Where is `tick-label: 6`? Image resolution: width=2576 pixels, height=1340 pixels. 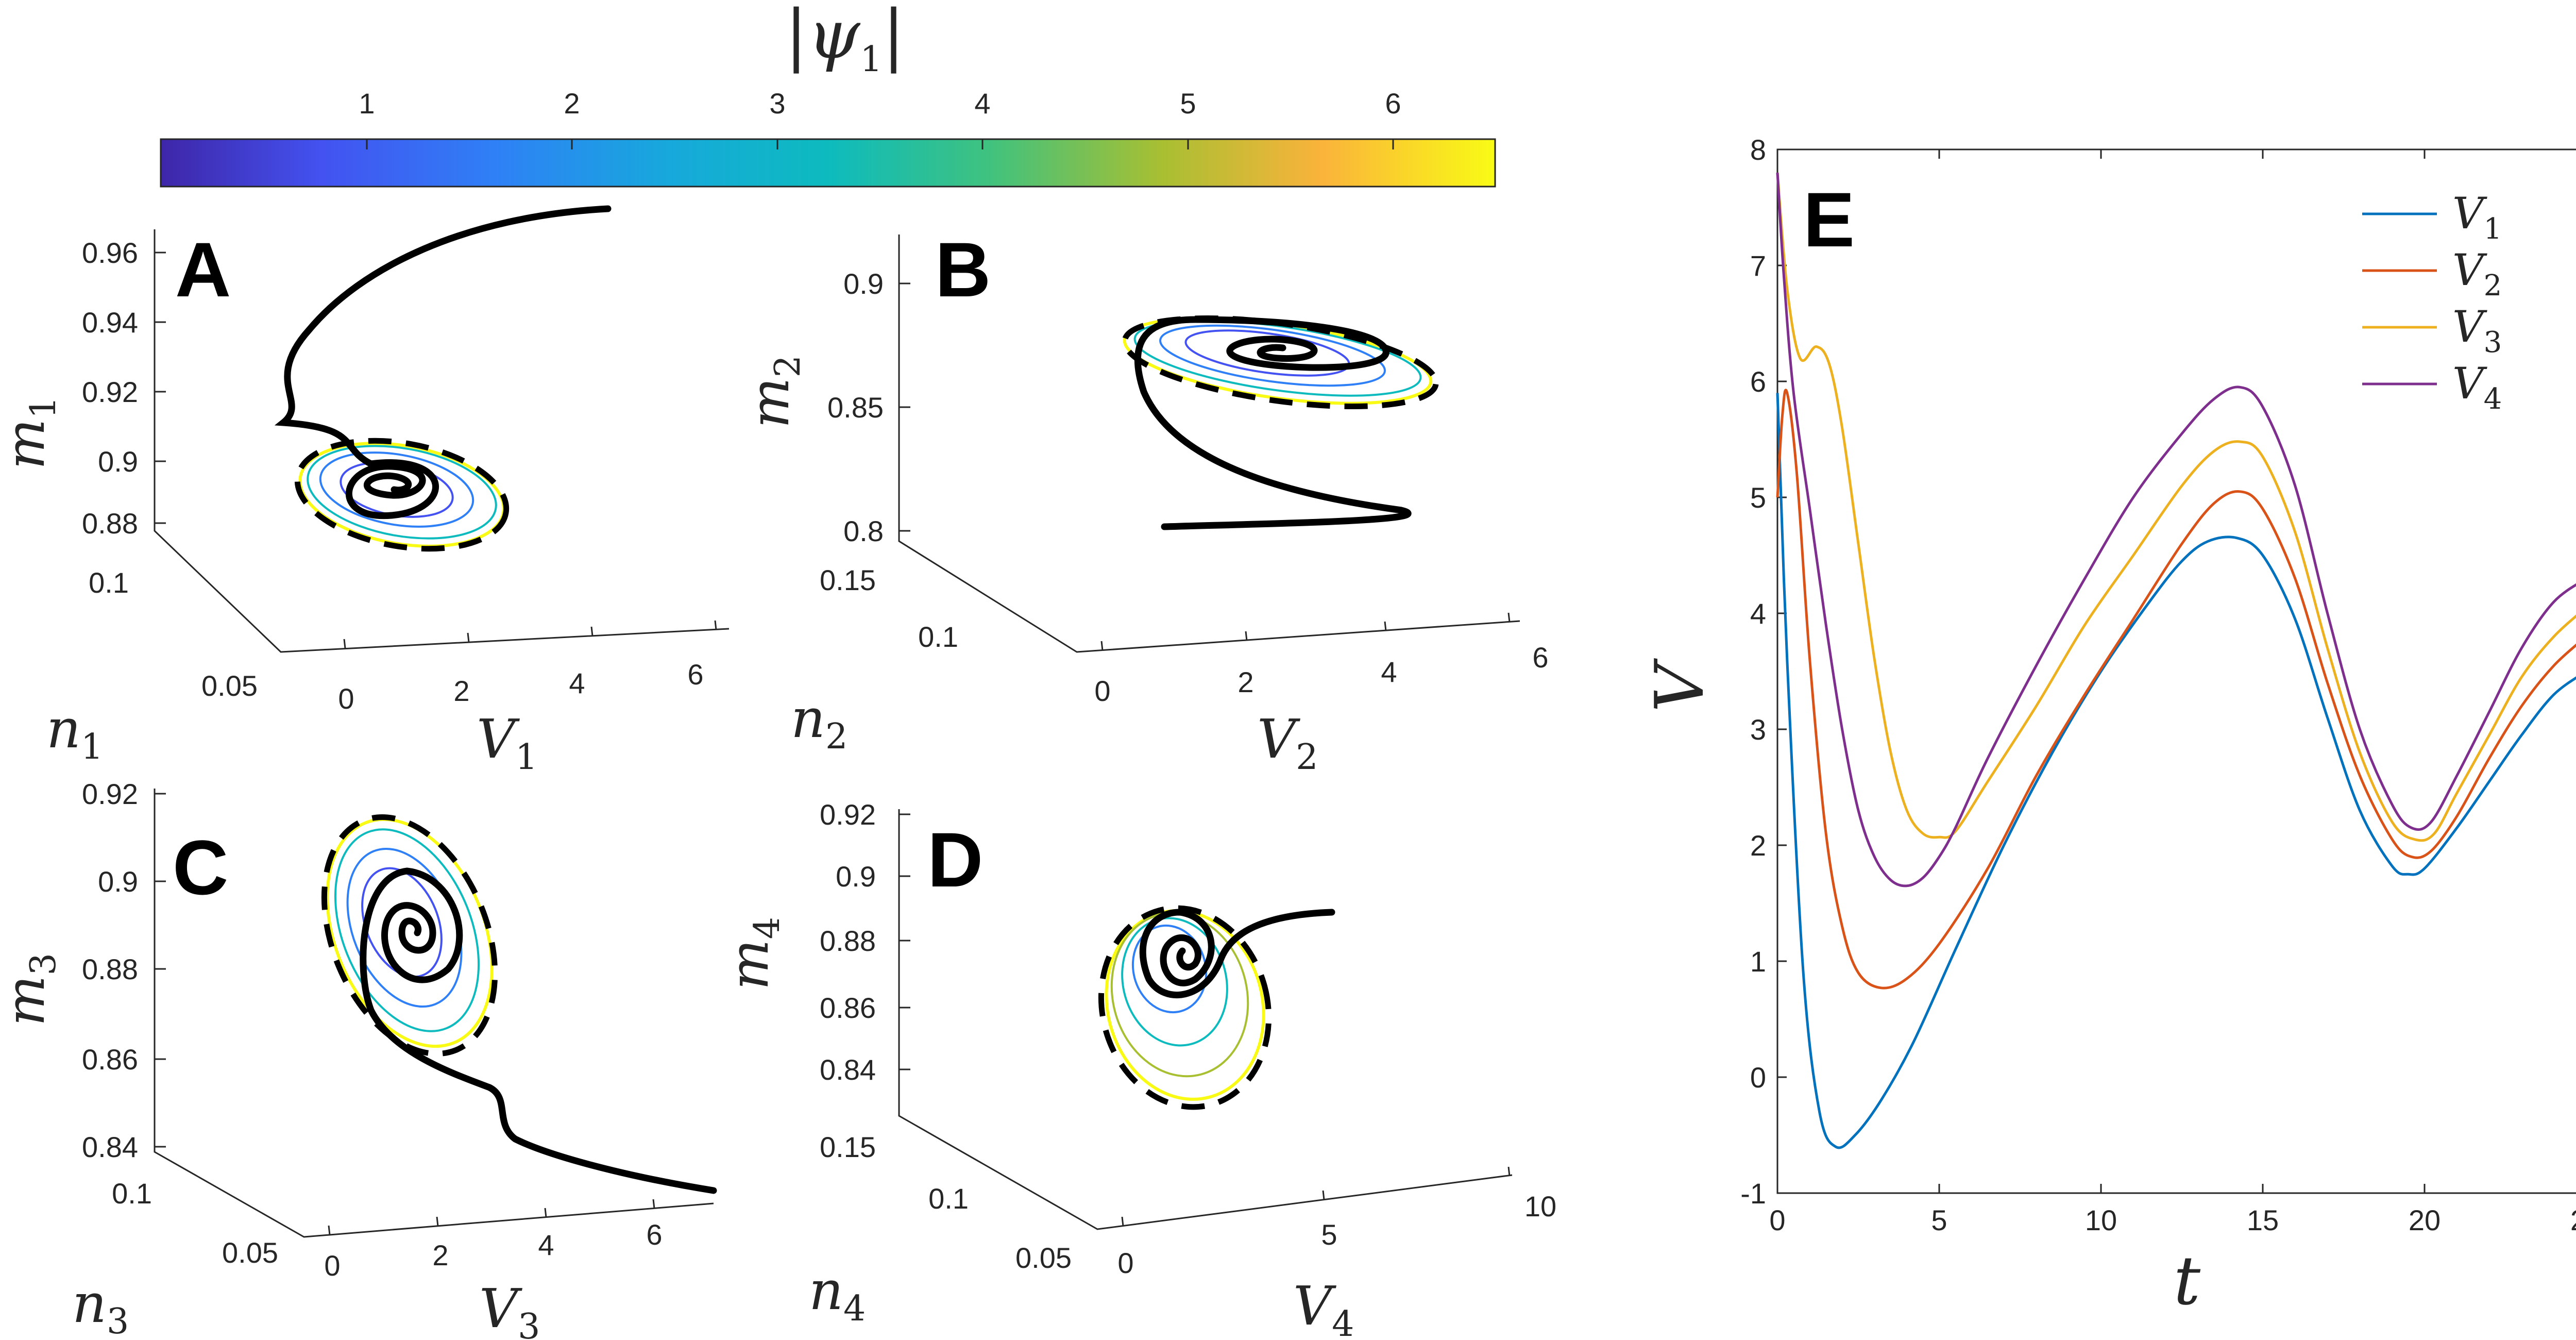
tick-label: 6 is located at coordinates (654, 1234).